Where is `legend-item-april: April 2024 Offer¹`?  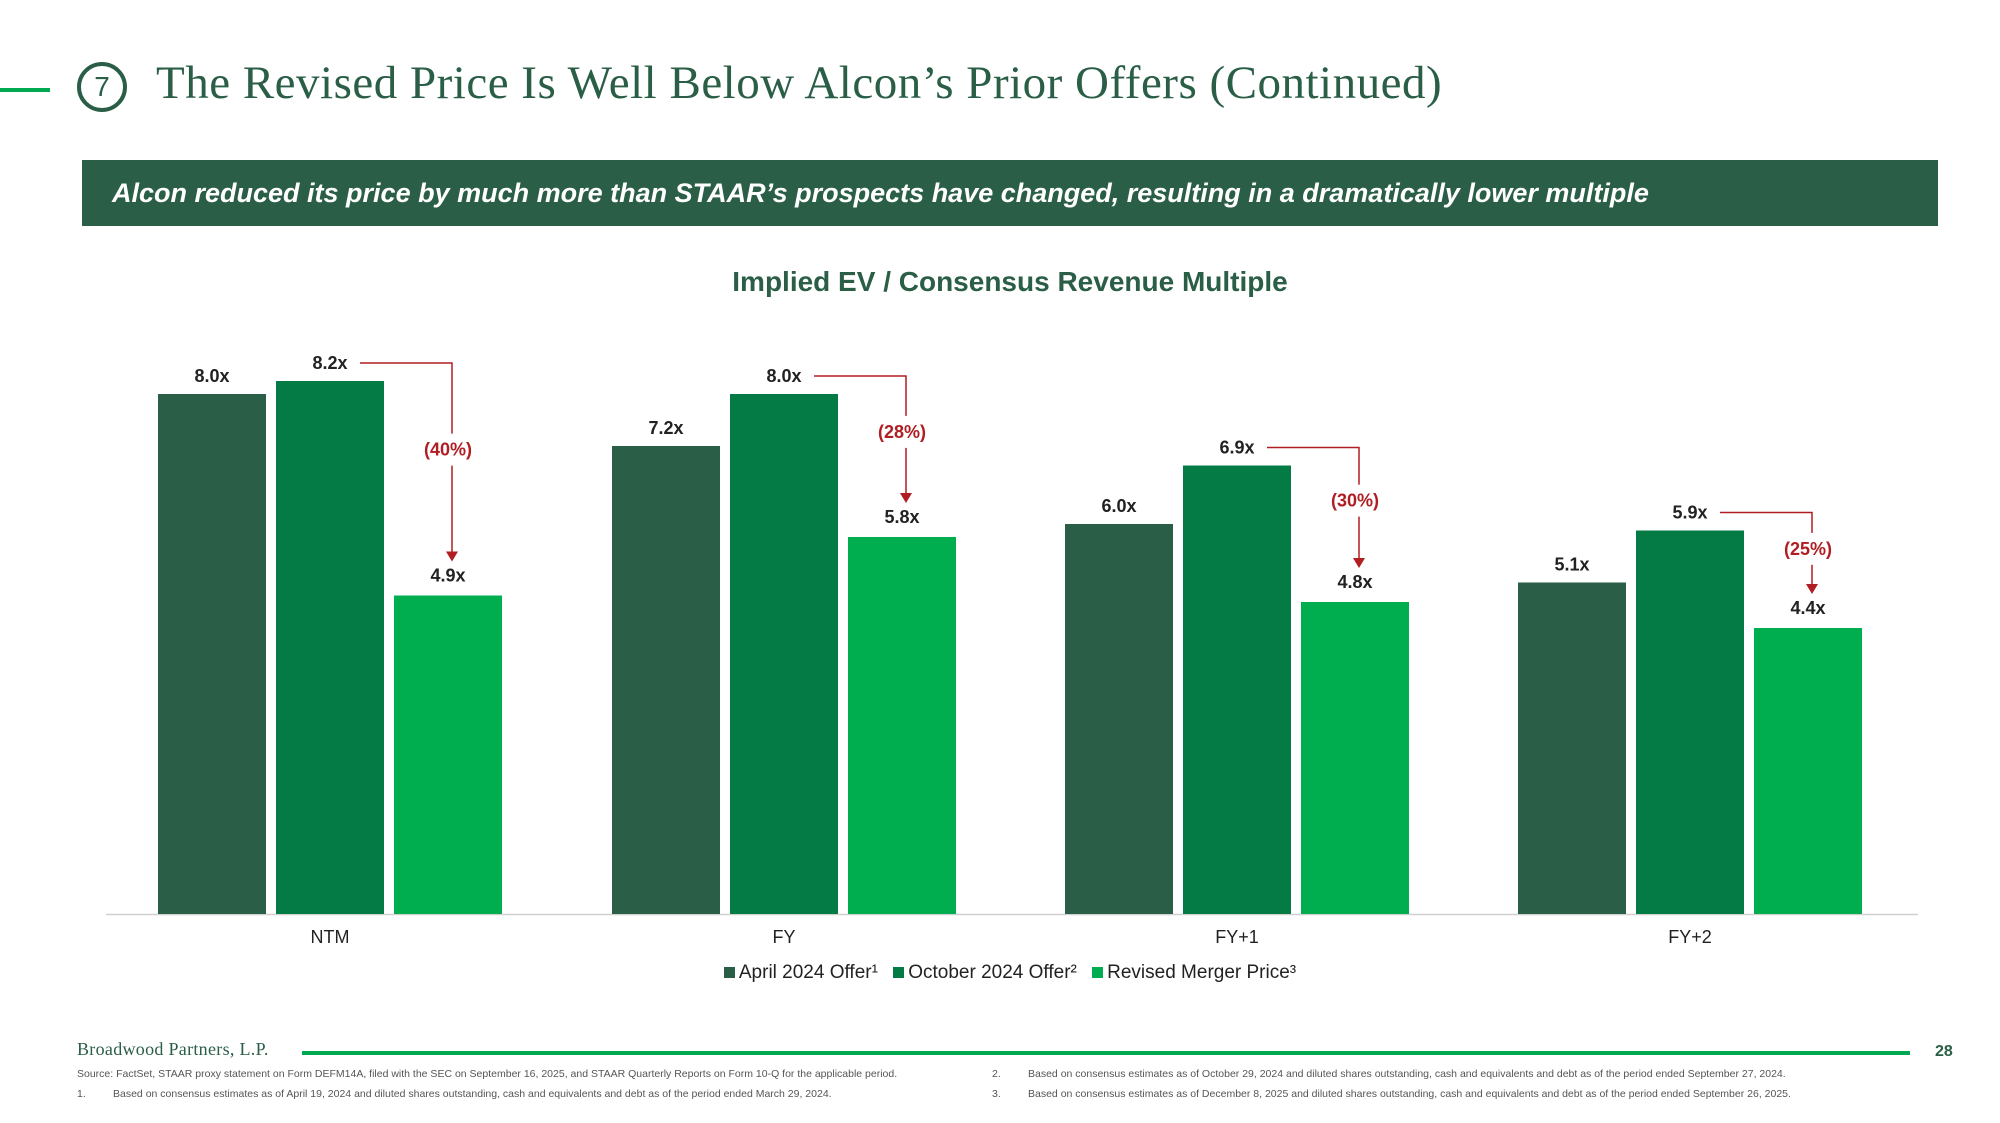 legend-item-april: April 2024 Offer¹ is located at coordinates (800, 973).